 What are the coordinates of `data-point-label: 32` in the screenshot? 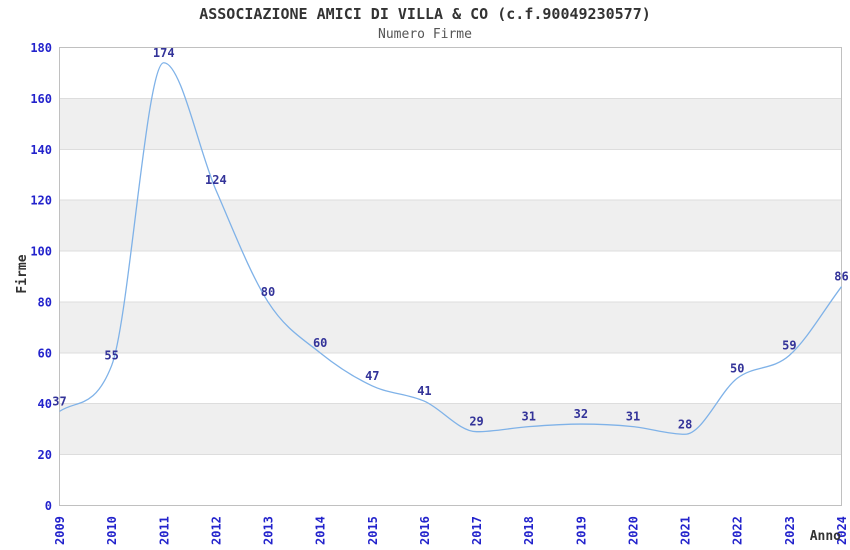 It's located at (581, 414).